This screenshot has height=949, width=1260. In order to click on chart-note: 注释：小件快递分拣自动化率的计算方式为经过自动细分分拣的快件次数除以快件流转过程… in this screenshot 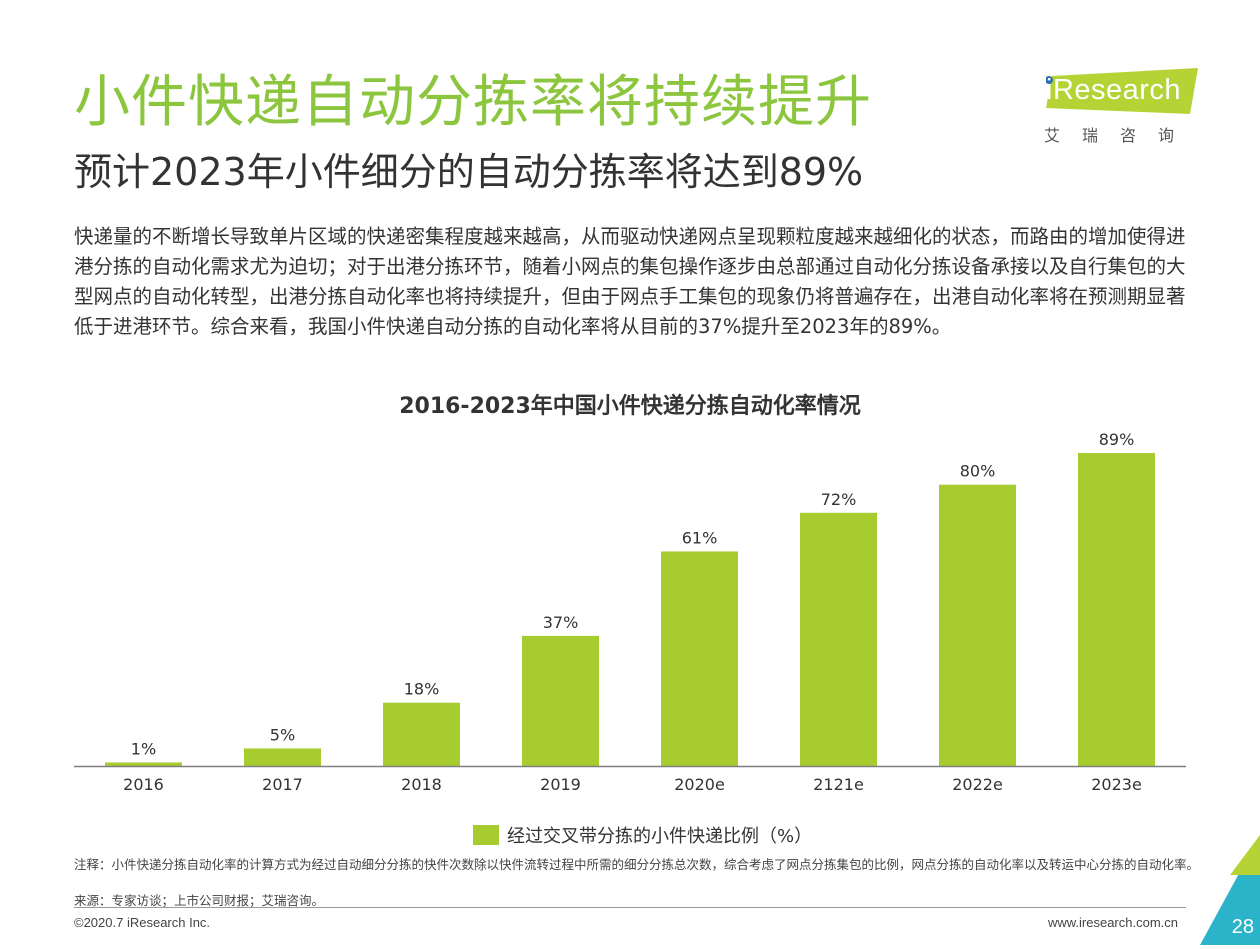, I will do `click(637, 864)`.